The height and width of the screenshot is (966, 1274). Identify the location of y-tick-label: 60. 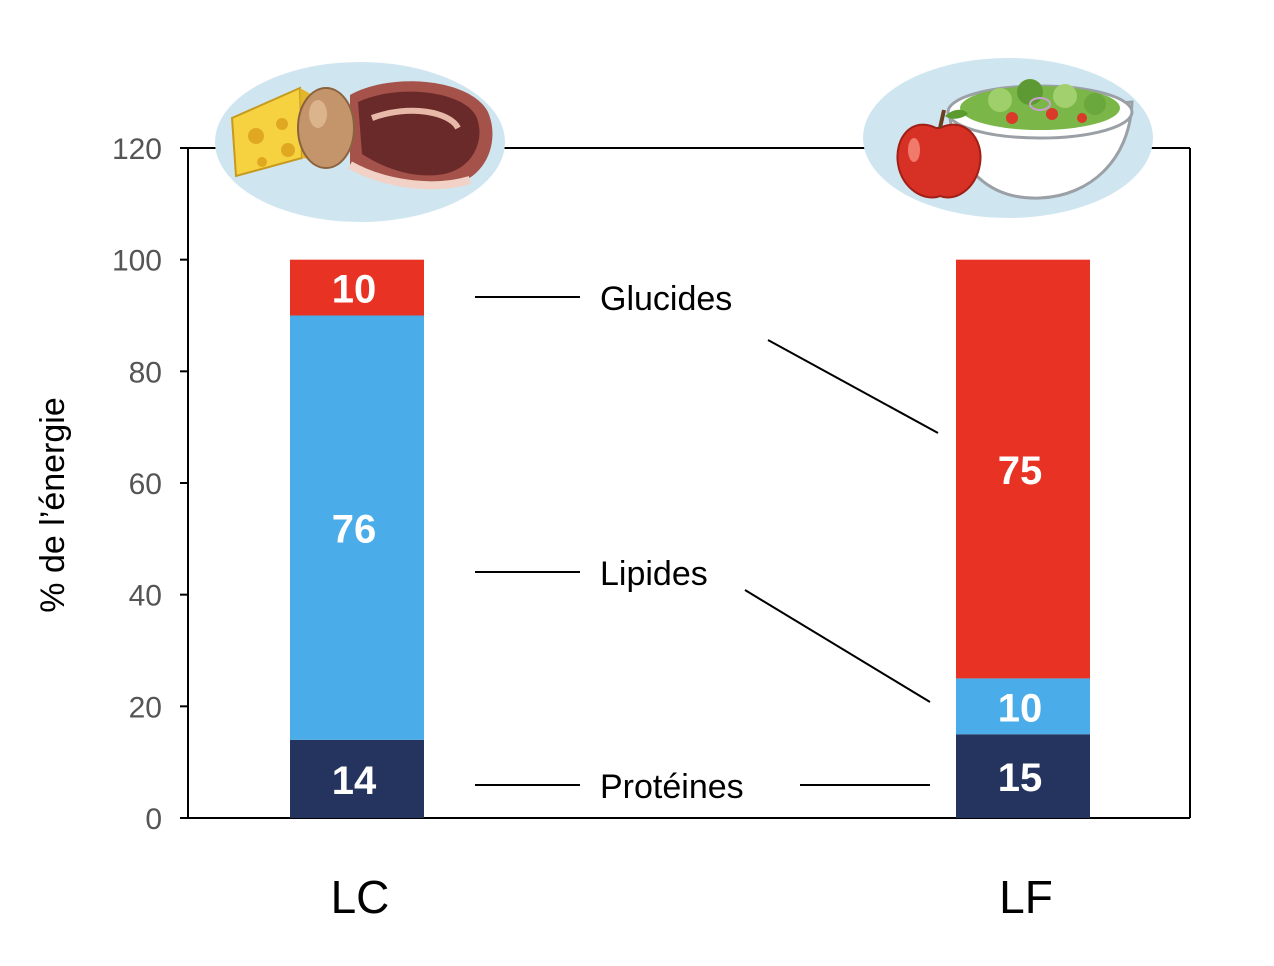
(145, 484).